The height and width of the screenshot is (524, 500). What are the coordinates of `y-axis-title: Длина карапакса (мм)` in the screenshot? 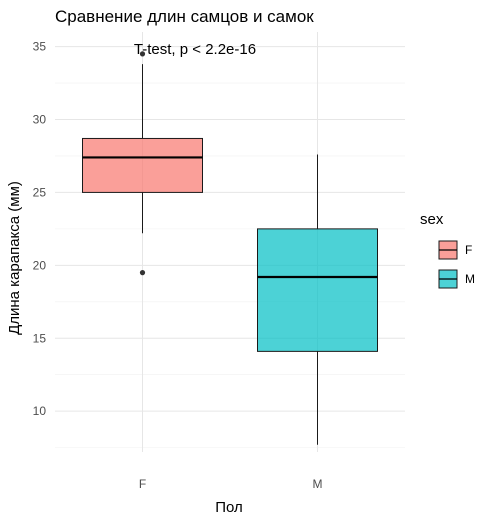 It's located at (14, 258).